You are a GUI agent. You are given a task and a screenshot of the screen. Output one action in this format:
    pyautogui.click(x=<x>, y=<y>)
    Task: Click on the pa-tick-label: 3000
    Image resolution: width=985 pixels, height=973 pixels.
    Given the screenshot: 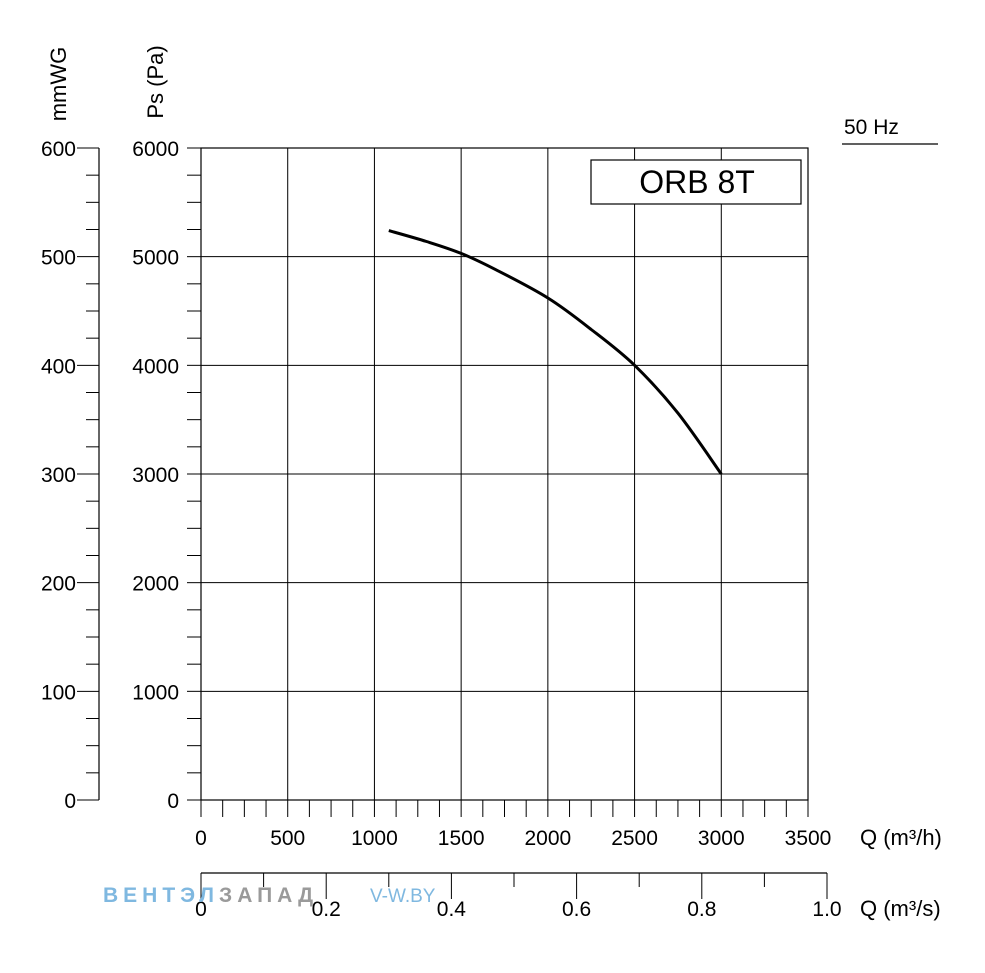 What is the action you would take?
    pyautogui.click(x=155, y=475)
    